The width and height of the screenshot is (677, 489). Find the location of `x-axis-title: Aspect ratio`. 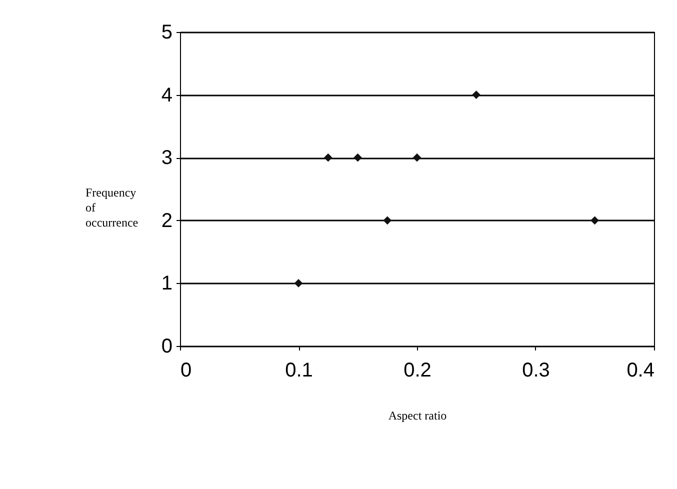

x-axis-title: Aspect ratio is located at coordinates (417, 415).